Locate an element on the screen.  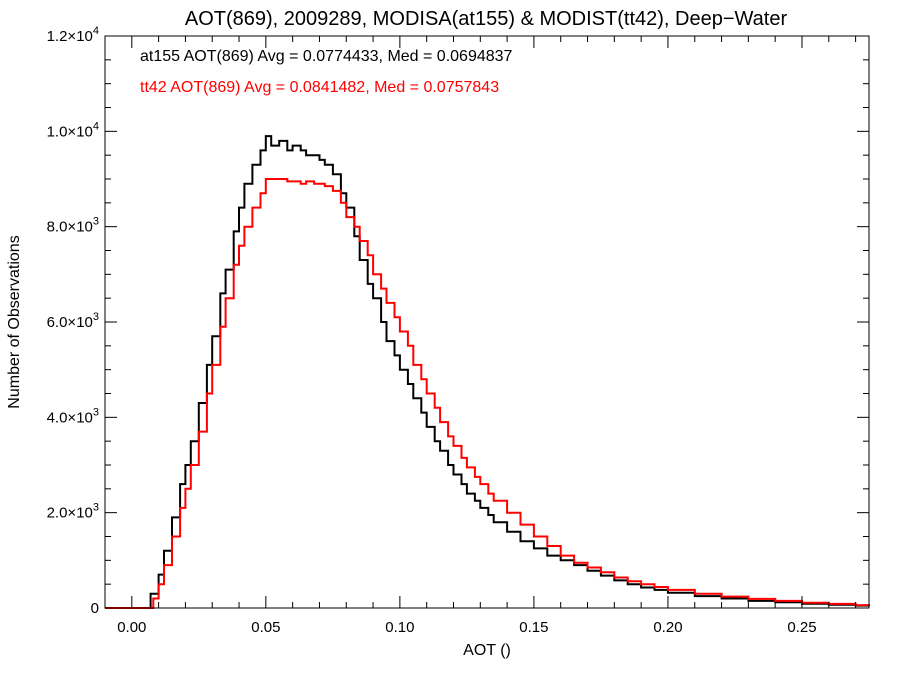
y-tick-label: 8.0×10³ is located at coordinates (73, 226).